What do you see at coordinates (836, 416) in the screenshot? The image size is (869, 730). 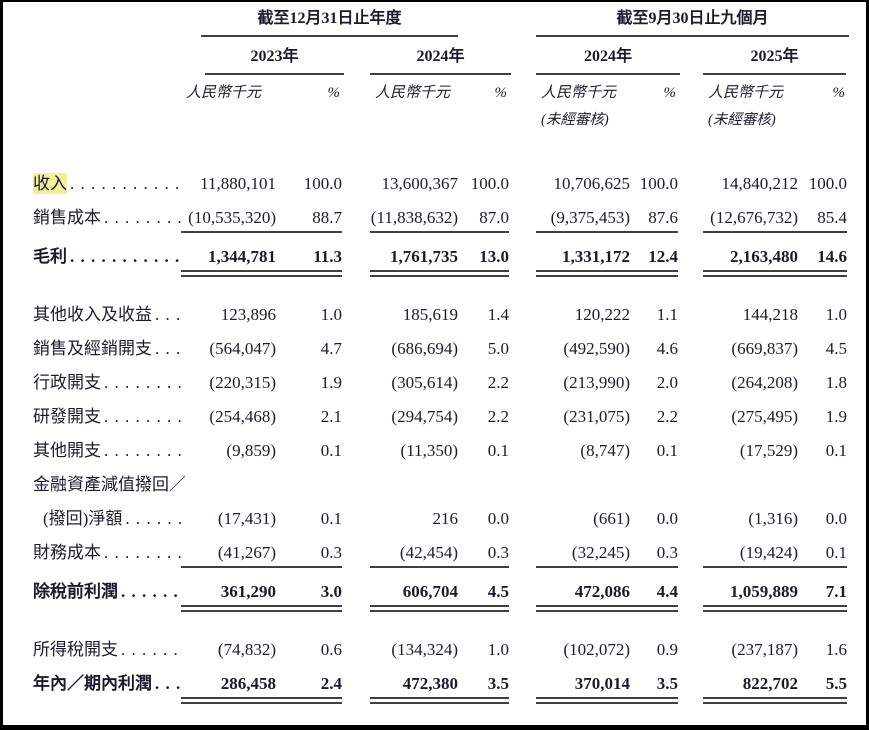 I see `table-cell-percent: 1.9` at bounding box center [836, 416].